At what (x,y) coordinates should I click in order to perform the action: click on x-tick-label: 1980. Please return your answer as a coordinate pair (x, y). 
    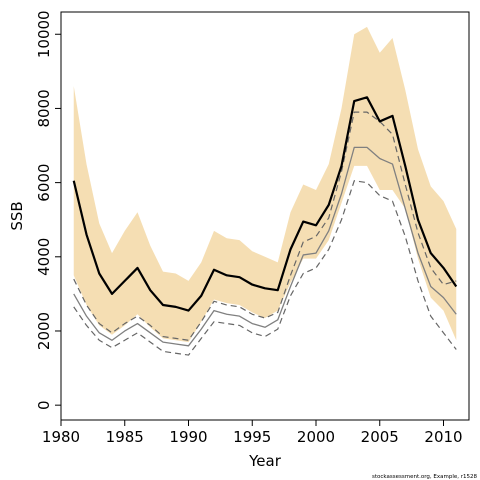
    Looking at the image, I should click on (61, 437).